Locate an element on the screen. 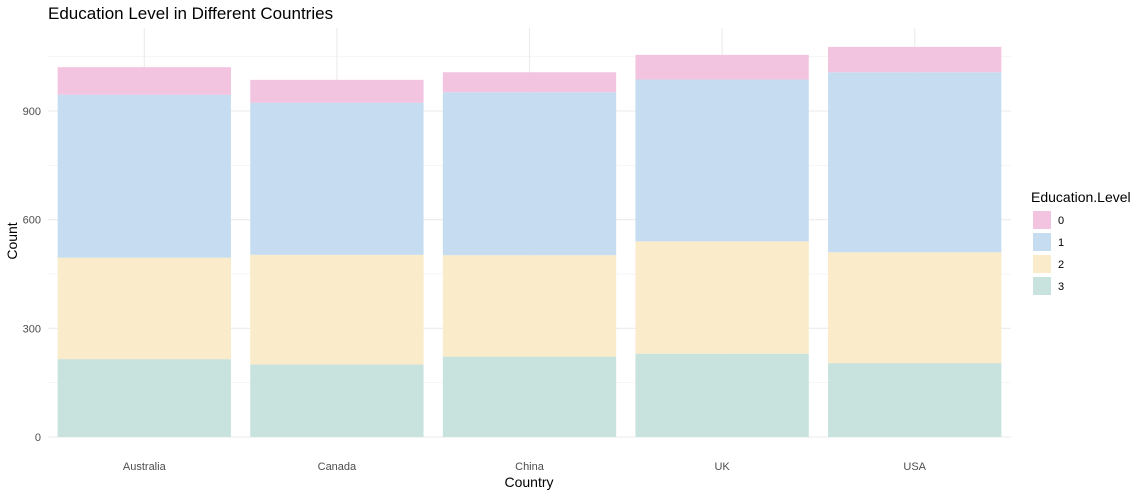 The width and height of the screenshot is (1143, 496). legend-title: Education.Level is located at coordinates (1081, 197).